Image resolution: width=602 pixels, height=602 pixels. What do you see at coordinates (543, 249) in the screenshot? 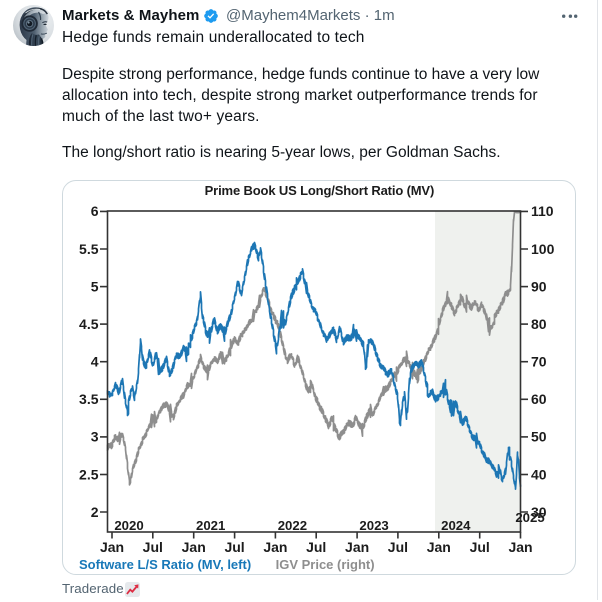
I see `svg-text: 100` at bounding box center [543, 249].